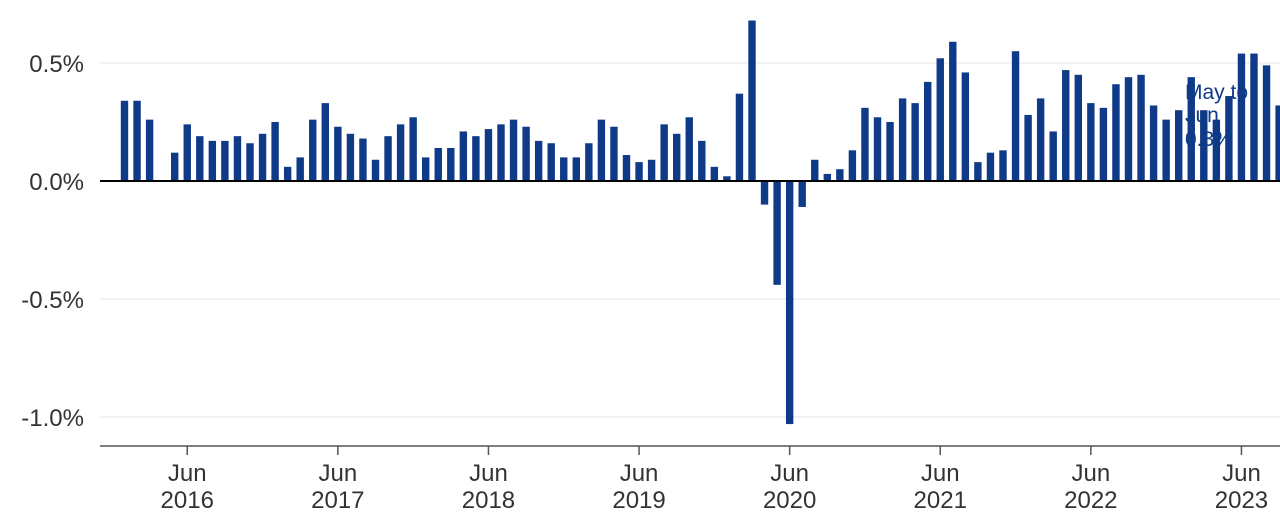 This screenshot has width=1280, height=518. I want to click on y-tick-label: 0.0%, so click(56, 182).